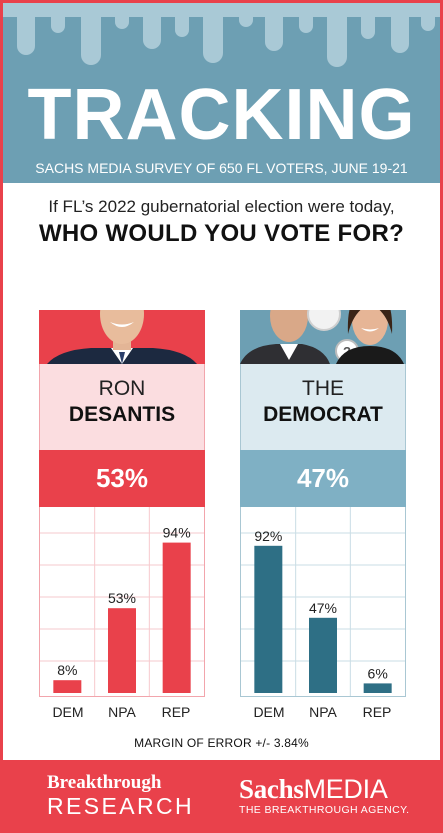  Describe the element at coordinates (67, 670) in the screenshot. I see `bar-value-label: 8%` at that location.